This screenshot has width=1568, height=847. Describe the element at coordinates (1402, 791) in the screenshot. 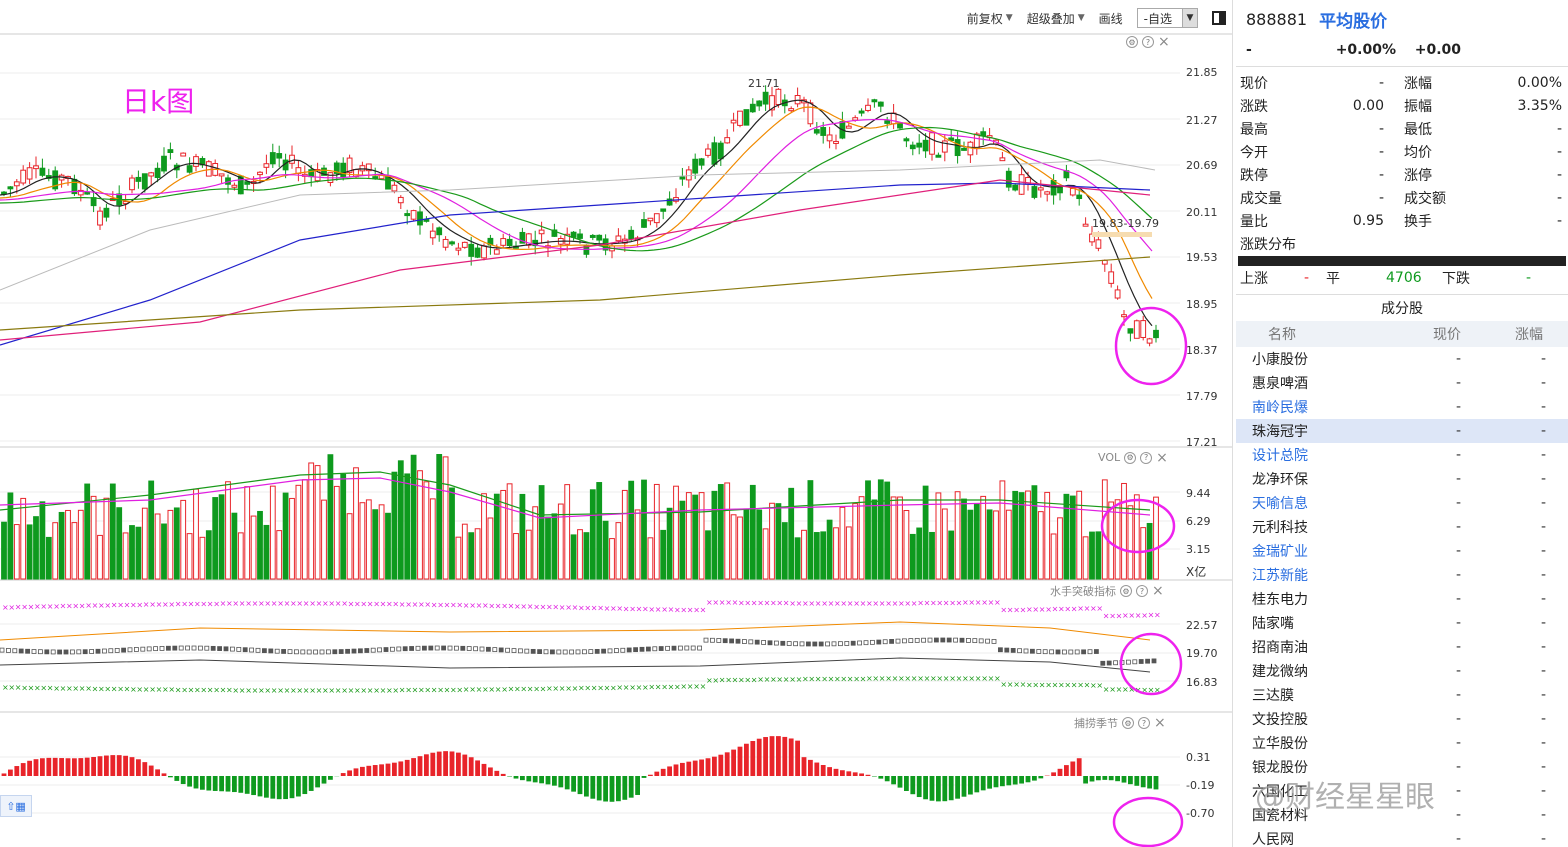

I see `component-row: 六国化工 - -` at that location.